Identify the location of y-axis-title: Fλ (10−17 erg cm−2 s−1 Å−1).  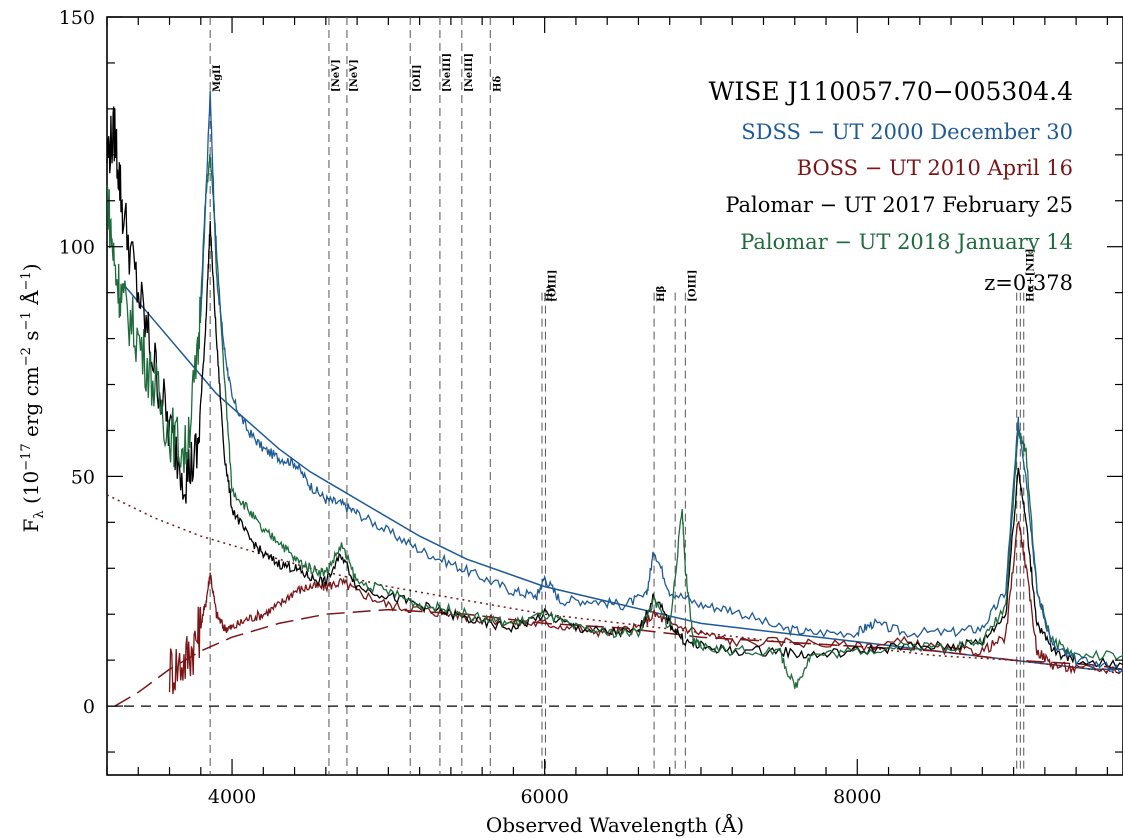
(32, 397).